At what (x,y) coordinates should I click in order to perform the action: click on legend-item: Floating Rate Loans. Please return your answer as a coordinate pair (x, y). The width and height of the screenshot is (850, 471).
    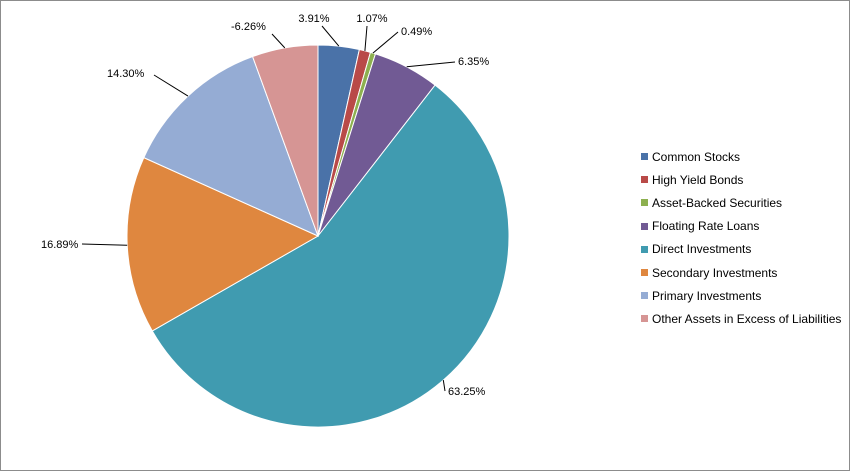
    Looking at the image, I should click on (741, 226).